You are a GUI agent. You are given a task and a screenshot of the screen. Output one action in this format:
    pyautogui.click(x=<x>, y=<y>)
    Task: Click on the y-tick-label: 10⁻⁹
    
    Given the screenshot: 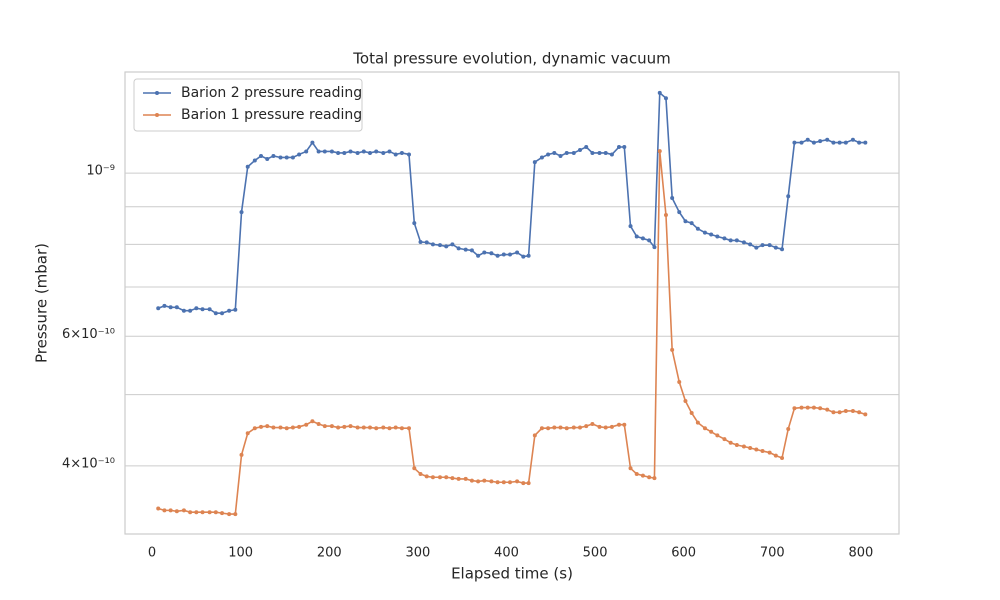 What is the action you would take?
    pyautogui.click(x=100, y=171)
    